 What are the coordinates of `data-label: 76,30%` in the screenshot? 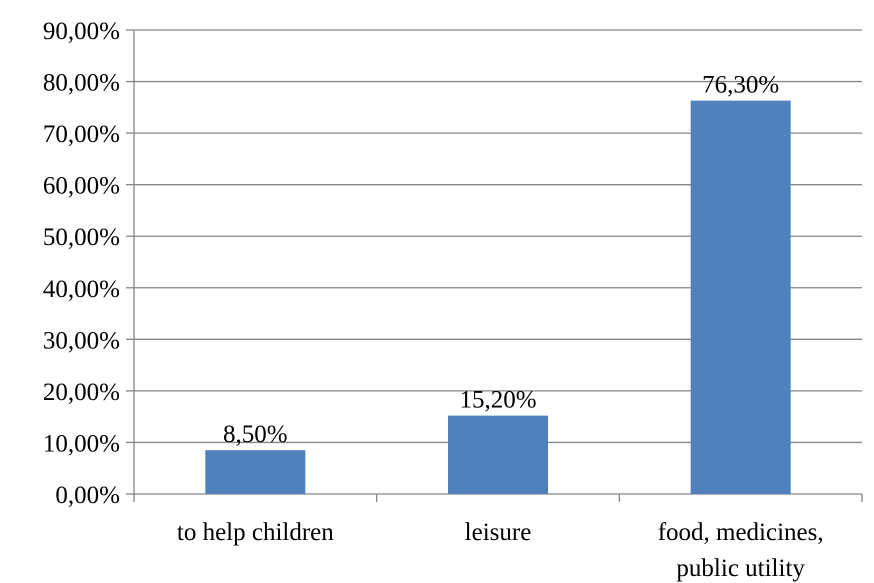 It's located at (740, 85).